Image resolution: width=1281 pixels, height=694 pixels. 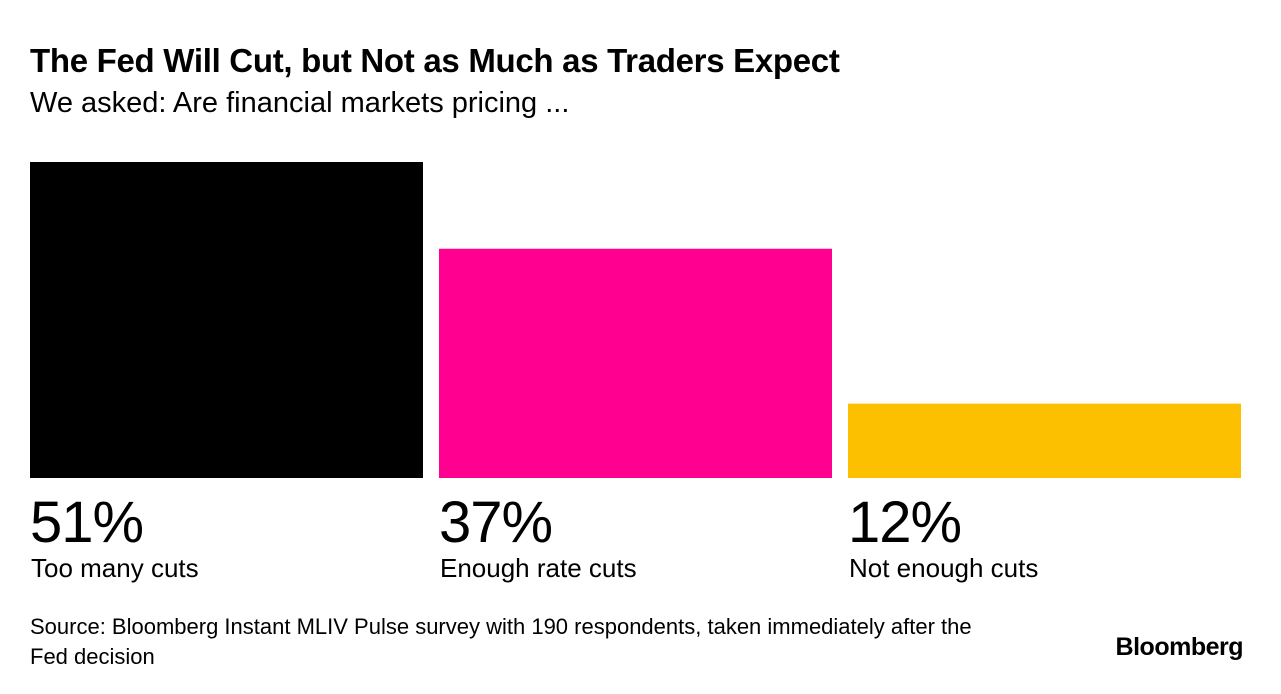 What do you see at coordinates (944, 568) in the screenshot?
I see `category-label-not-enough-cuts: Not enough cuts` at bounding box center [944, 568].